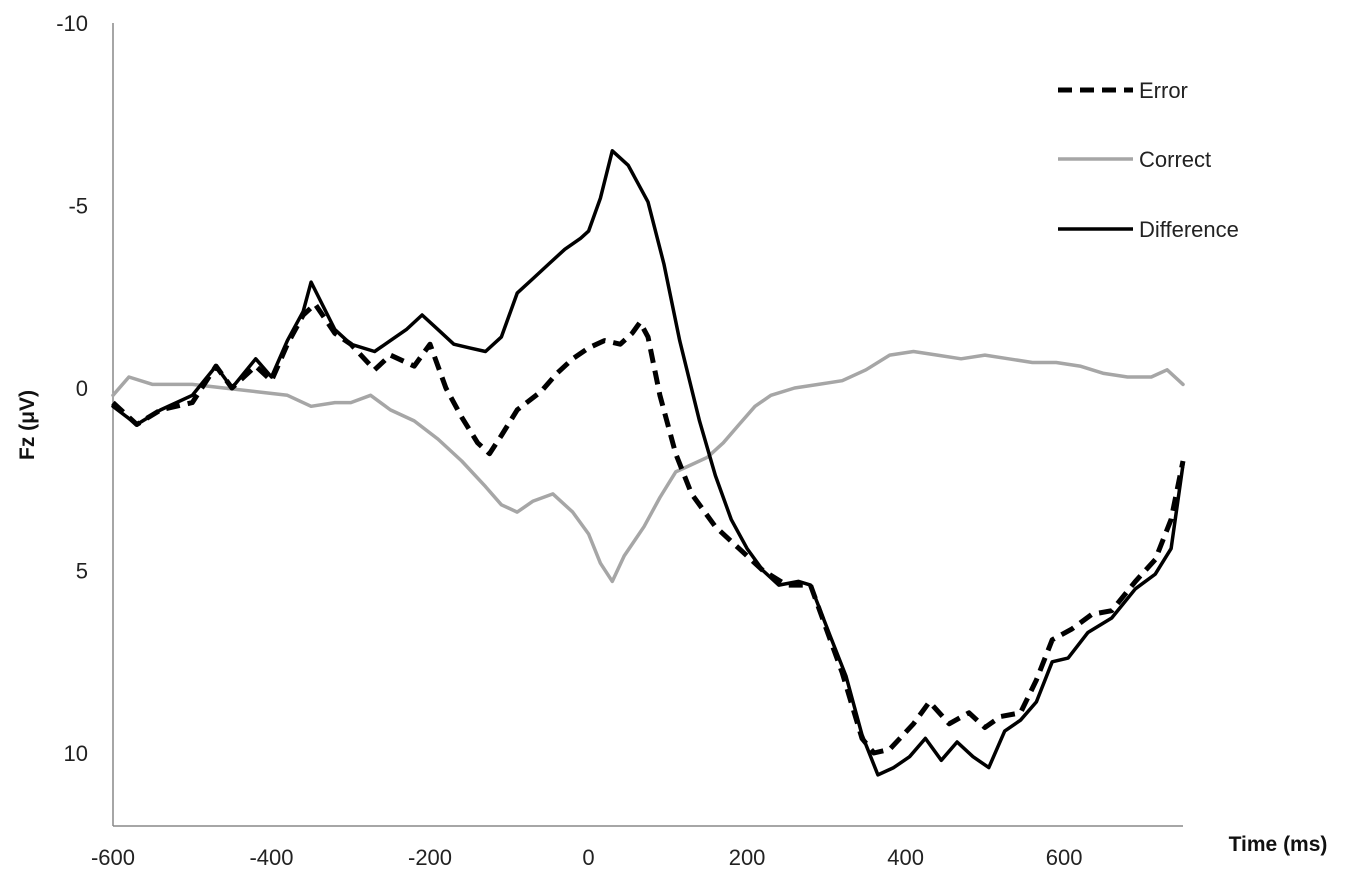 Image resolution: width=1363 pixels, height=876 pixels. Describe the element at coordinates (1163, 90) in the screenshot. I see `legend-label-error: Error` at that location.